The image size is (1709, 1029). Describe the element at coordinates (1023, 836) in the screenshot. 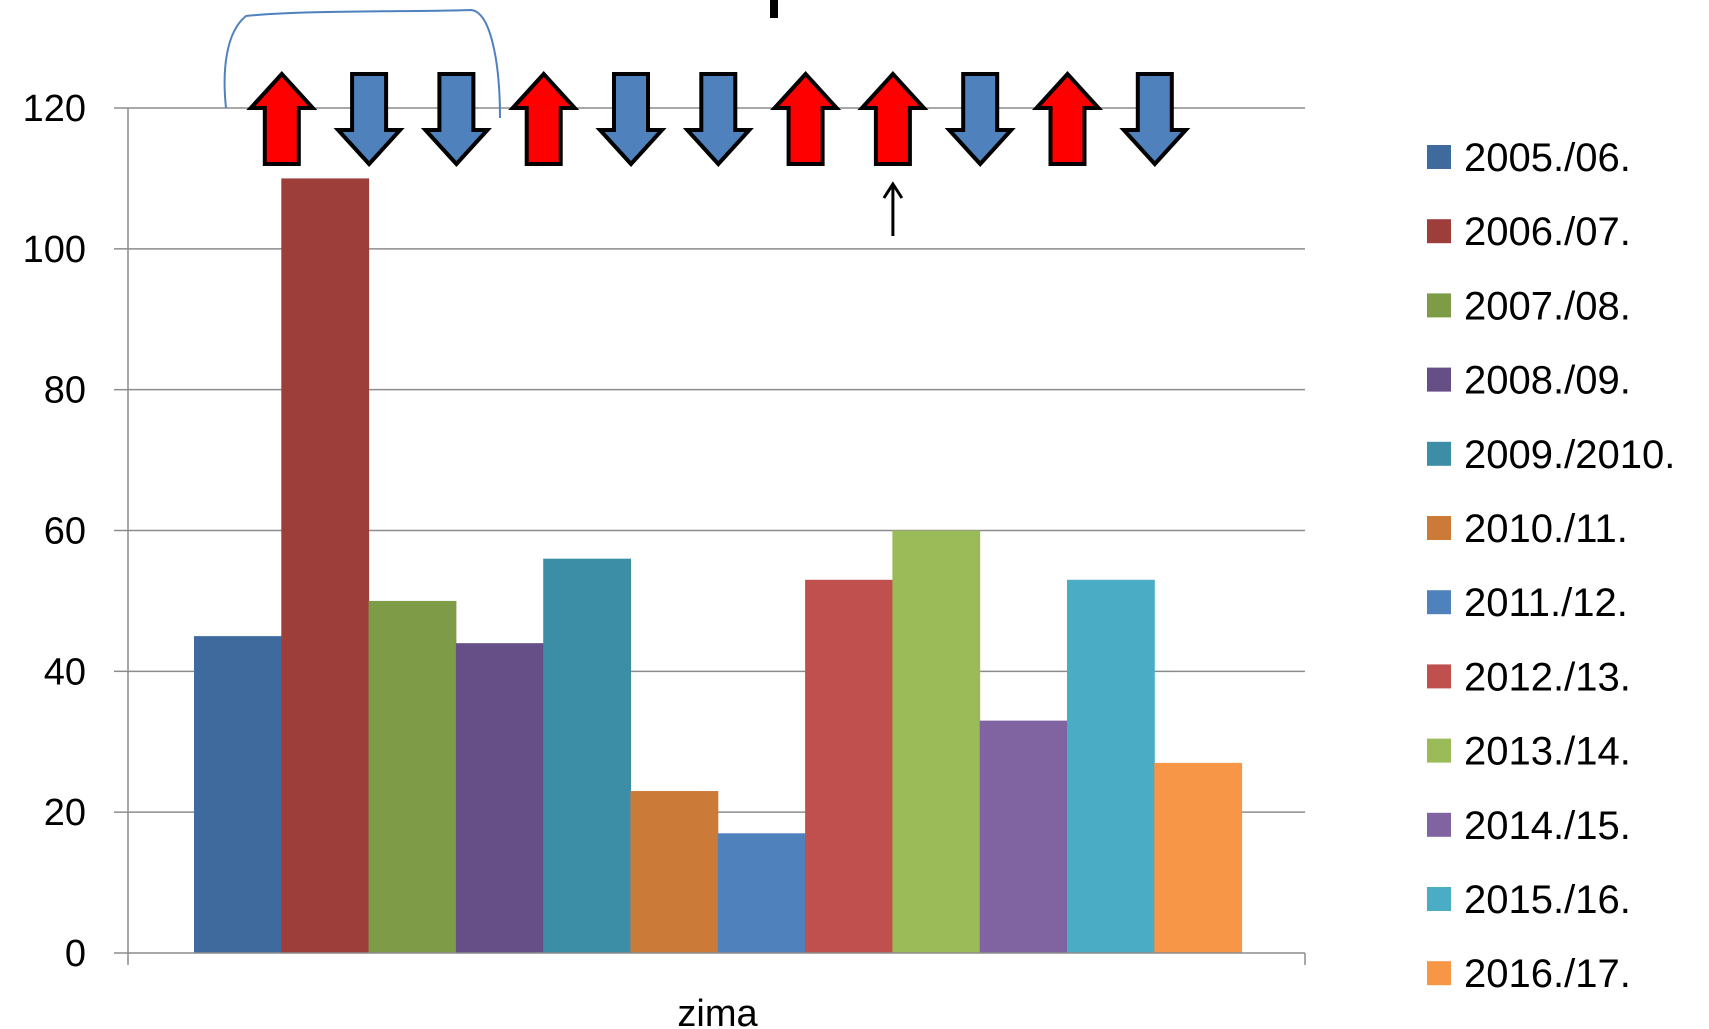

I see `bar-2014./15.` at that location.